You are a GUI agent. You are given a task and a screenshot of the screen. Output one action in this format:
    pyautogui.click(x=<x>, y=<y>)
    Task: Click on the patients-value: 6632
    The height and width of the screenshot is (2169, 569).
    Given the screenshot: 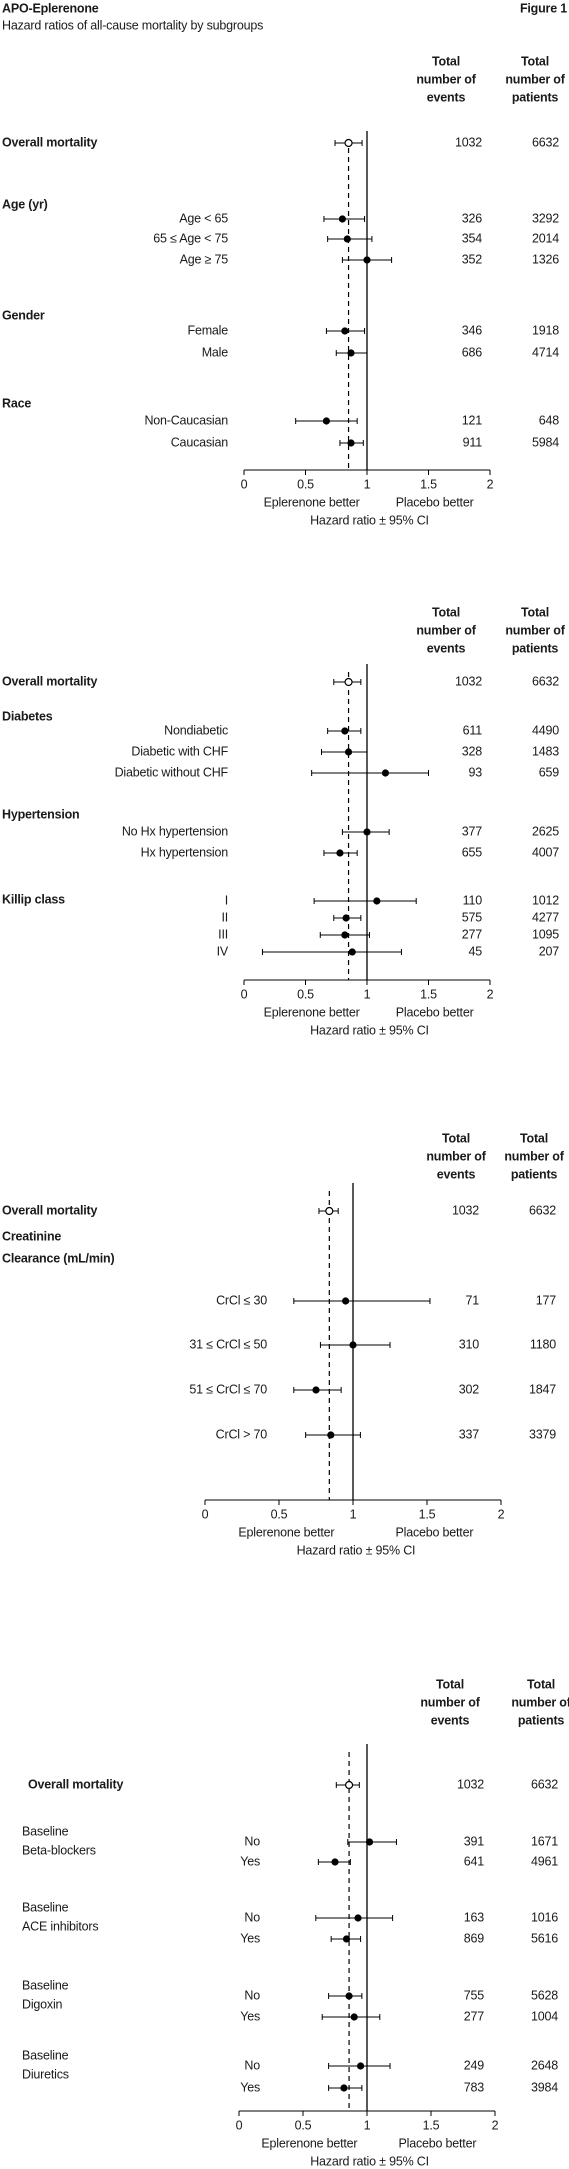 What is the action you would take?
    pyautogui.click(x=545, y=142)
    